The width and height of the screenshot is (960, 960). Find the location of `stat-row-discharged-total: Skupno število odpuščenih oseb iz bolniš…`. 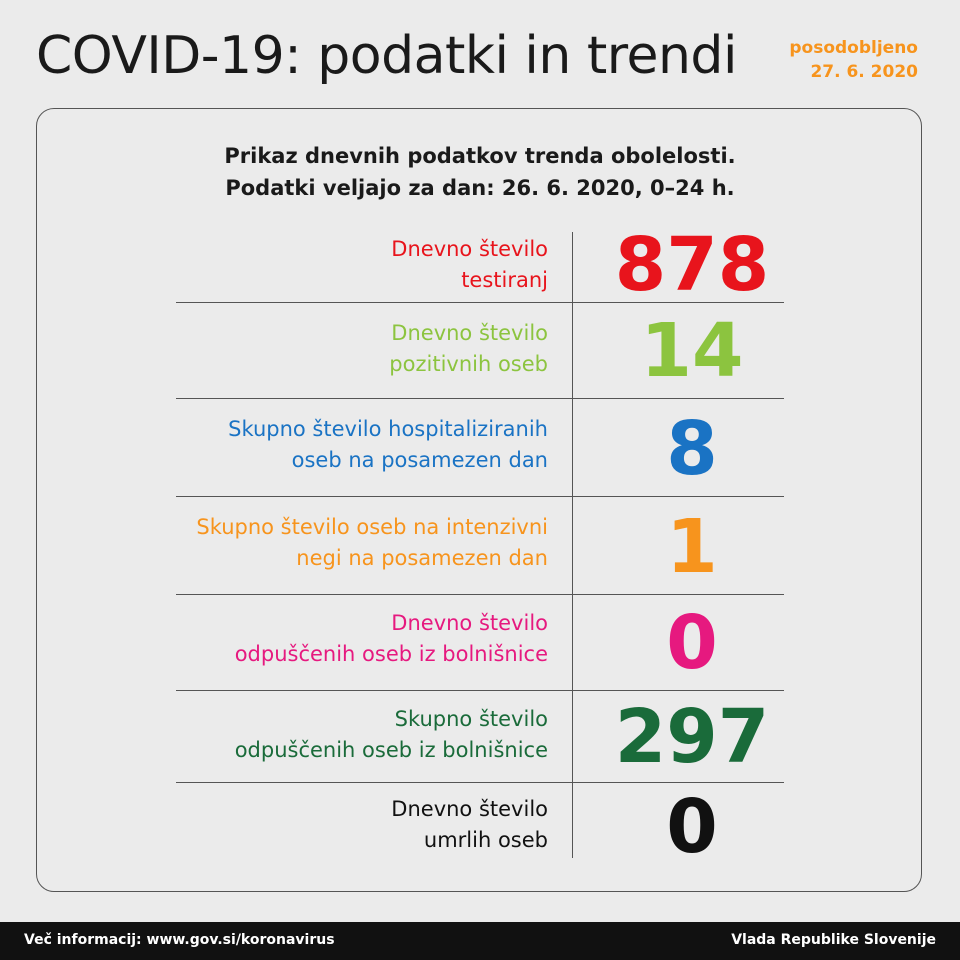

stat-row-discharged-total: Skupno število odpuščenih oseb iz bolniš… is located at coordinates (480, 736).